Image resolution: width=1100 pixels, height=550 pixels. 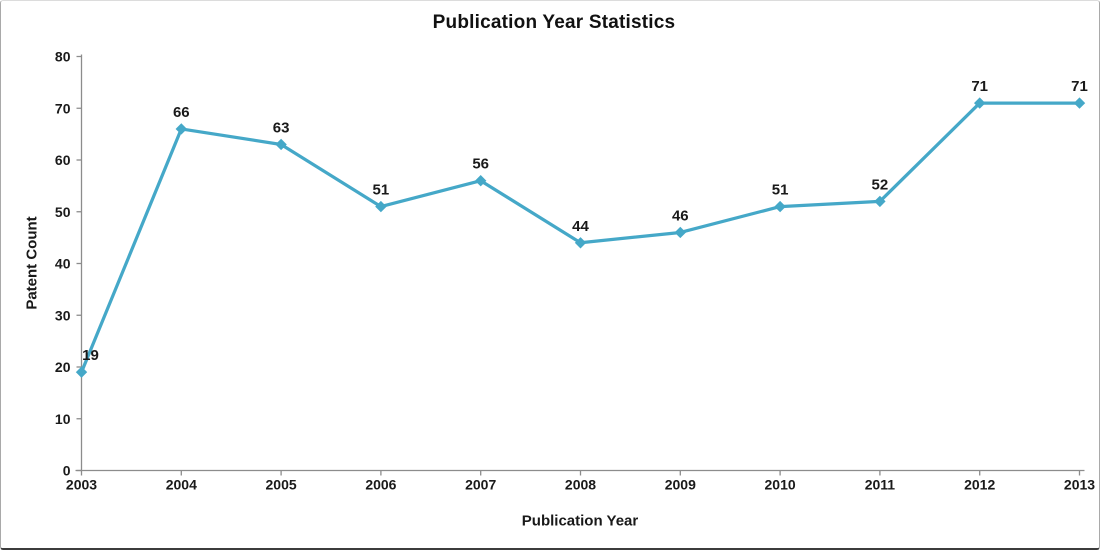 What do you see at coordinates (979, 103) in the screenshot?
I see `data-point-marker-2012` at bounding box center [979, 103].